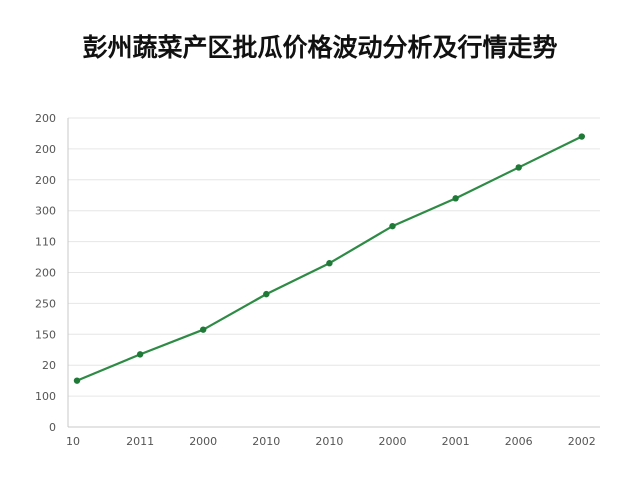 Image resolution: width=640 pixels, height=480 pixels. What do you see at coordinates (45, 242) in the screenshot?
I see `y-tick-label: 110` at bounding box center [45, 242].